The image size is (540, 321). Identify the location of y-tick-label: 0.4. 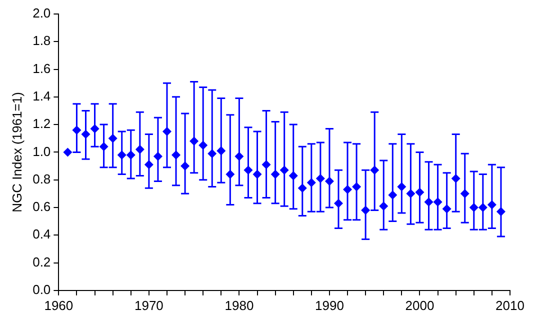
(41, 234).